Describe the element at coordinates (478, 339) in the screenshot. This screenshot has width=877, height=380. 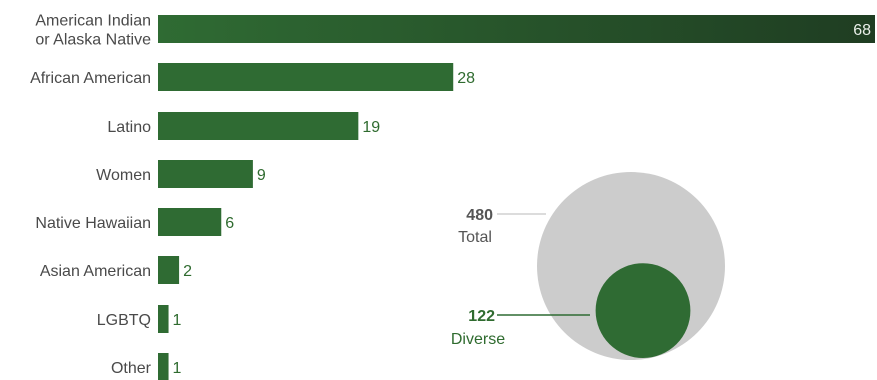
I see `diverse-label: Diverse` at that location.